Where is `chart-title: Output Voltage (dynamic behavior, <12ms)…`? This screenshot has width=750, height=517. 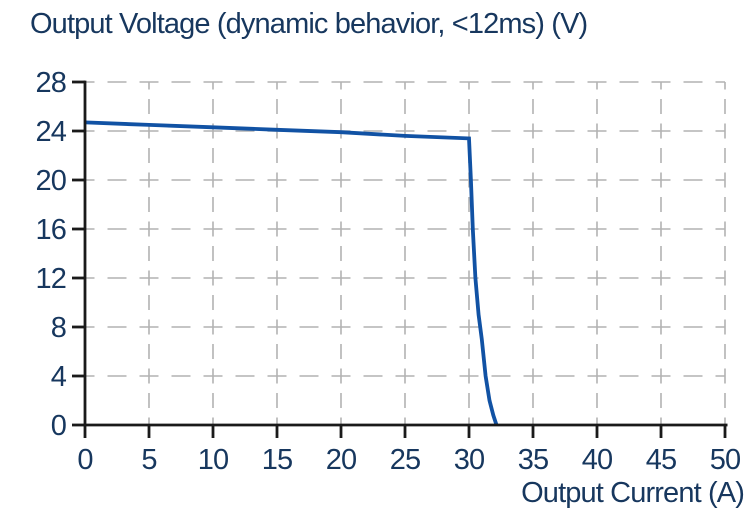 chart-title: Output Voltage (dynamic behavior, <12ms)… is located at coordinates (309, 24).